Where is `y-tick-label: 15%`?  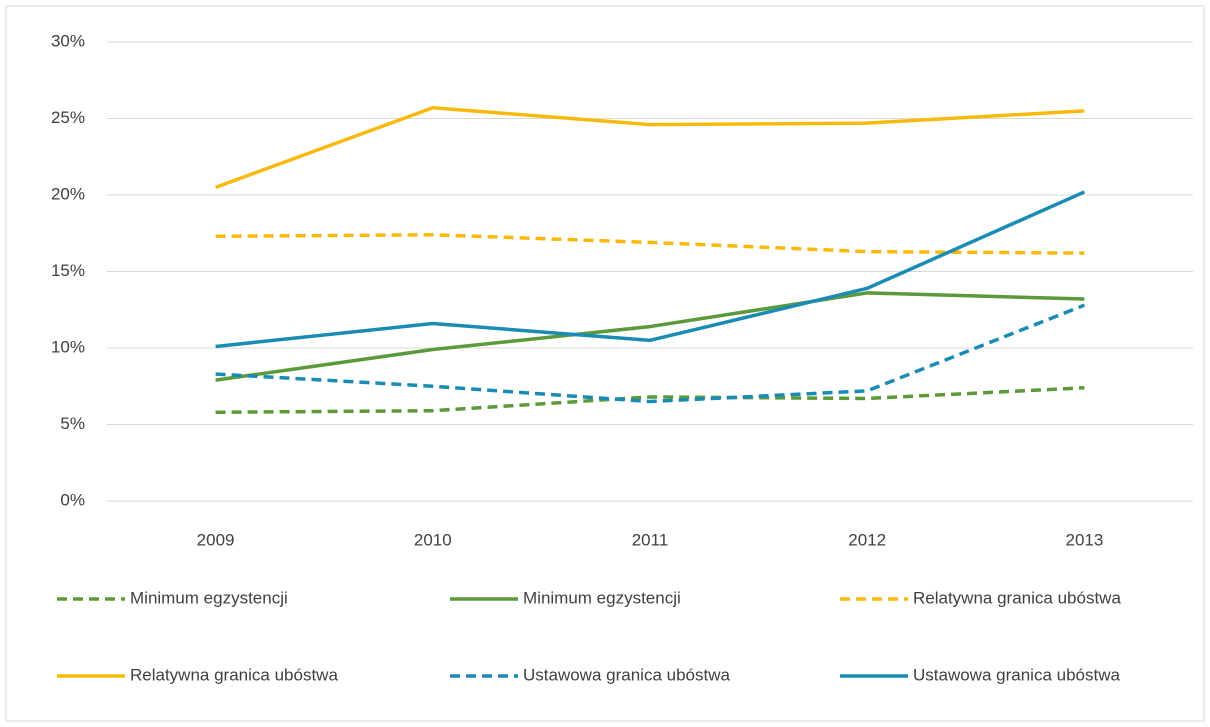
y-tick-label: 15% is located at coordinates (68, 270).